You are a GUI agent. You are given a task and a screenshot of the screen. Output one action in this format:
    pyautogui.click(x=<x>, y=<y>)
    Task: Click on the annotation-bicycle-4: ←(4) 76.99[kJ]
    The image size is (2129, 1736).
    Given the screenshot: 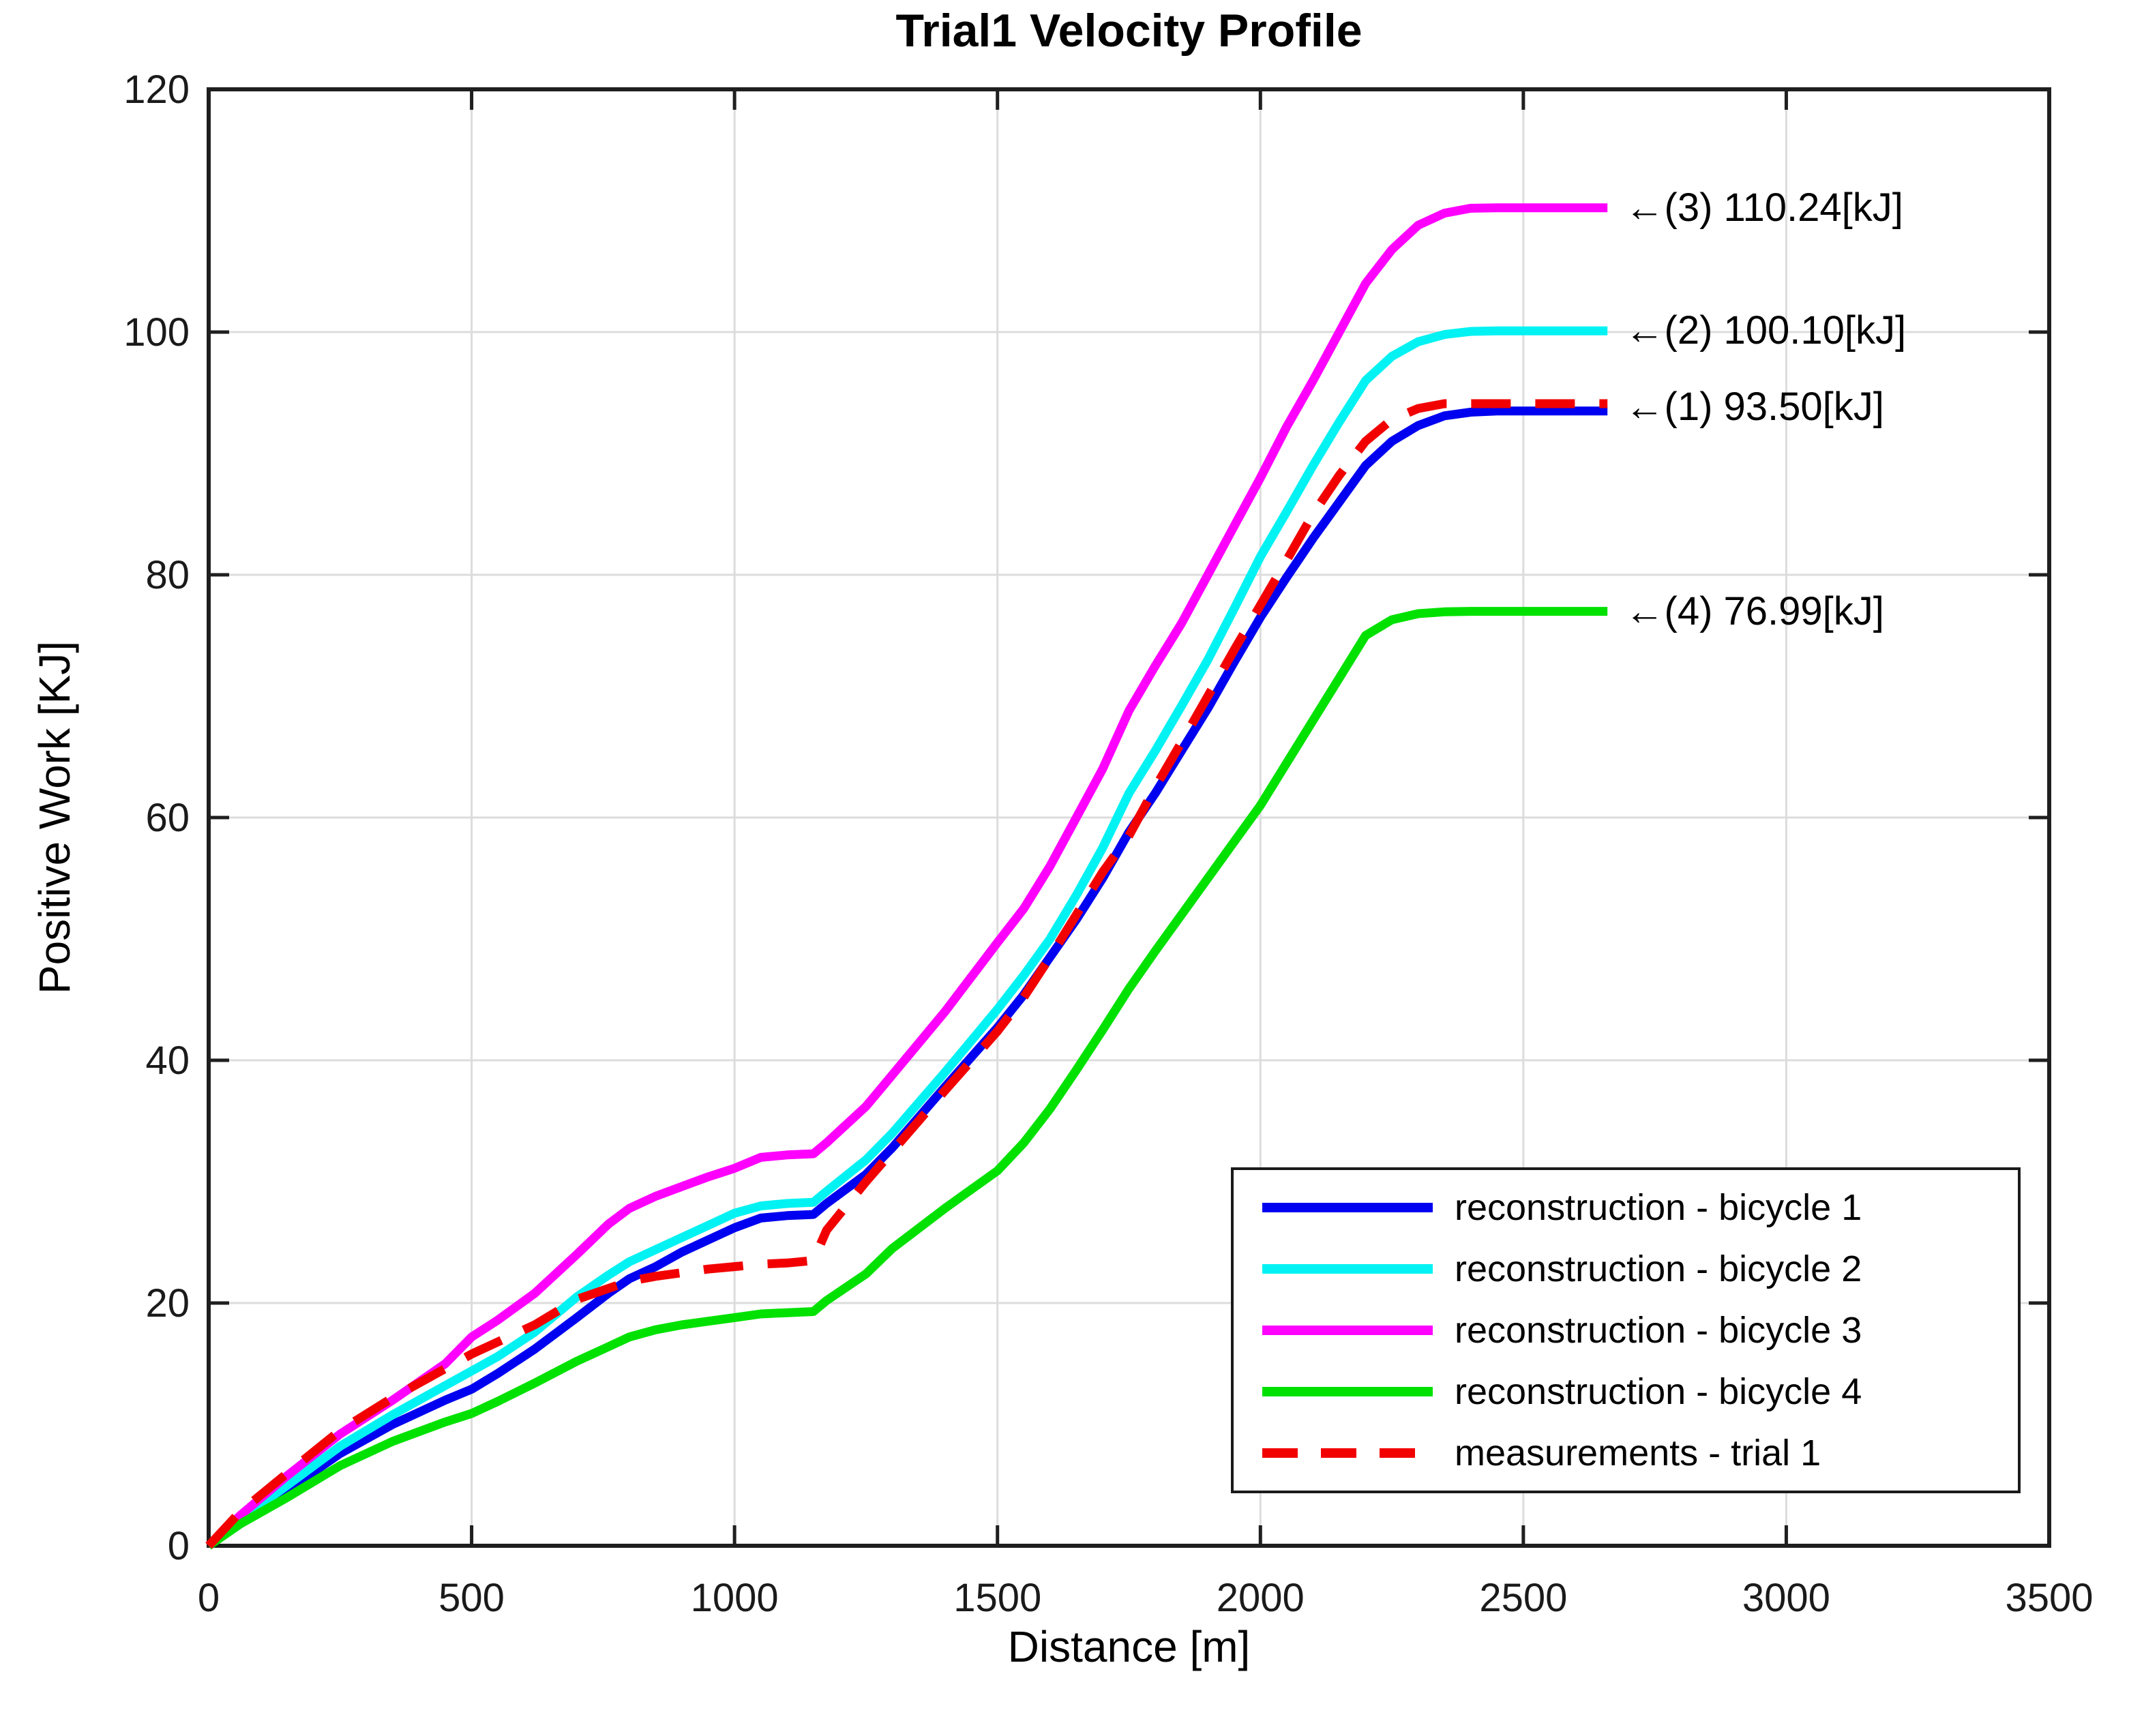 What is the action you would take?
    pyautogui.click(x=1754, y=611)
    